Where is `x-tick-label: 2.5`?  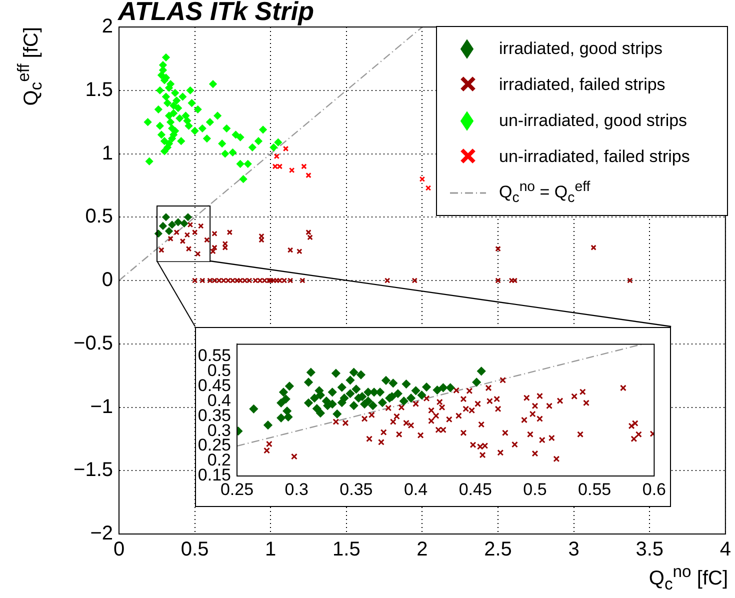
x-tick-label: 2.5 is located at coordinates (498, 549).